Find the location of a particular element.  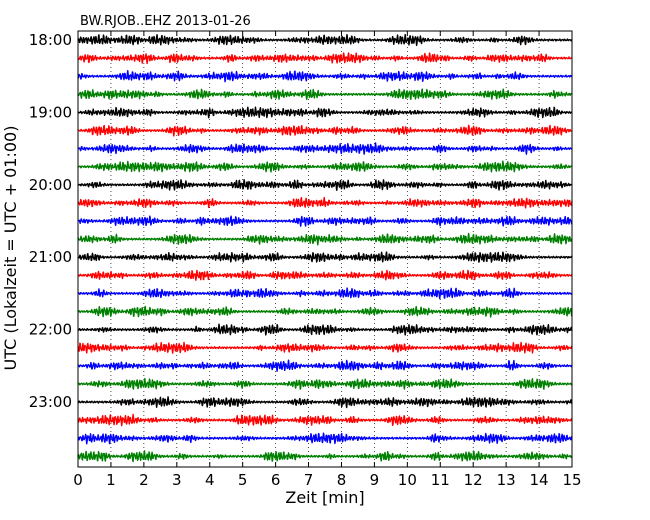

x-tick-label-13: 13 is located at coordinates (506, 480).